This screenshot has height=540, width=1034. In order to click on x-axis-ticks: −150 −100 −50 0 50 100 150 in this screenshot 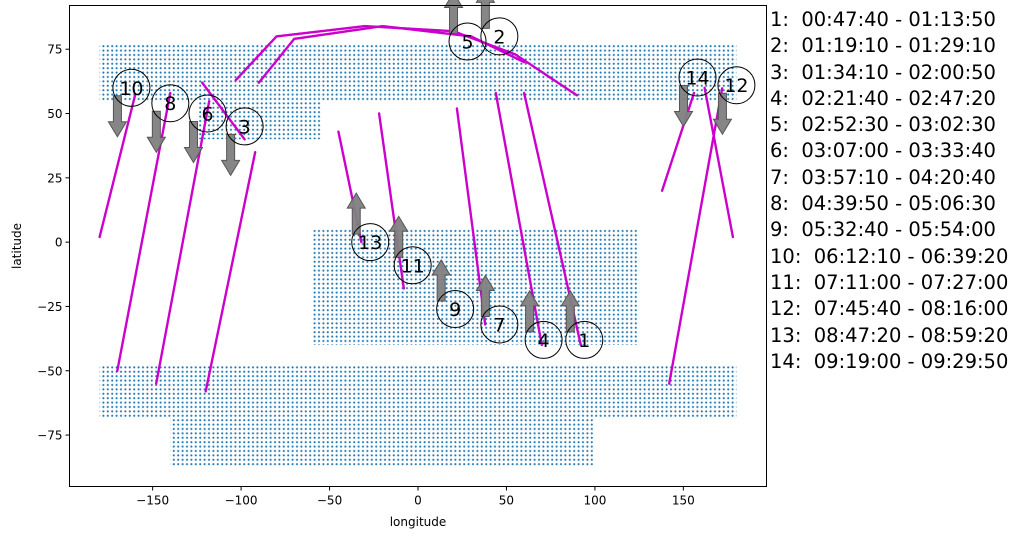, I will do `click(415, 497)`.